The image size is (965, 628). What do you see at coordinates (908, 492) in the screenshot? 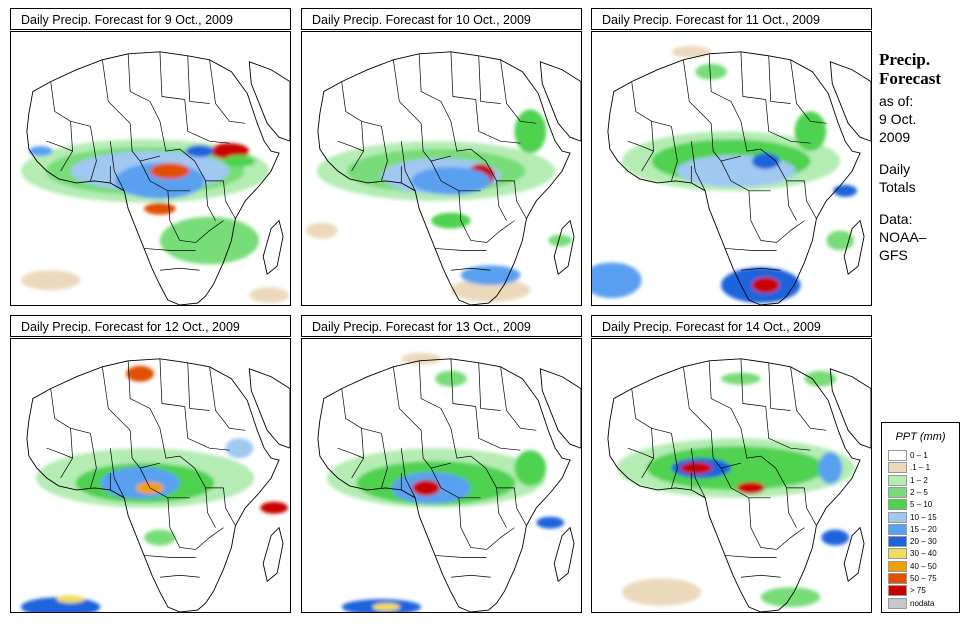
I see `legend-entry: 2 – 5` at bounding box center [908, 492].